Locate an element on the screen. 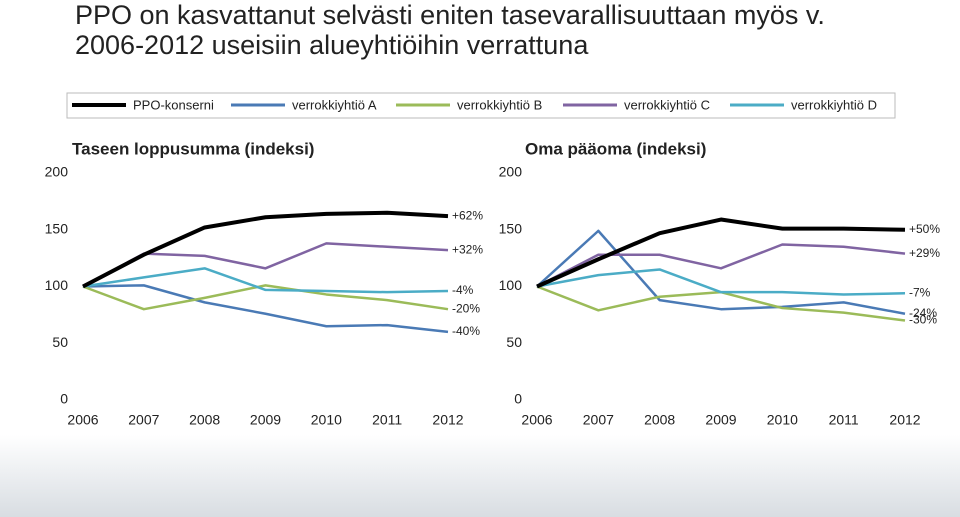 Image resolution: width=960 pixels, height=517 pixels. legend-label: verrokkiyhtiö A is located at coordinates (334, 104).